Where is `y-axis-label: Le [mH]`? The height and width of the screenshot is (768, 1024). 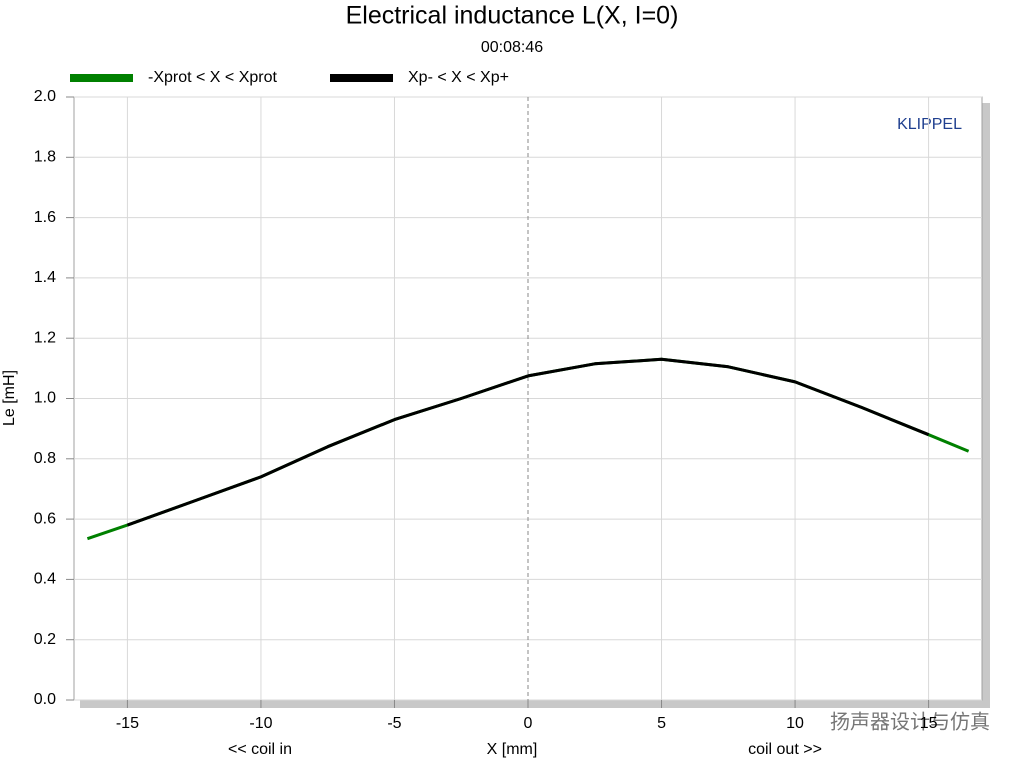
y-axis-label: Le [mH] is located at coordinates (9, 398).